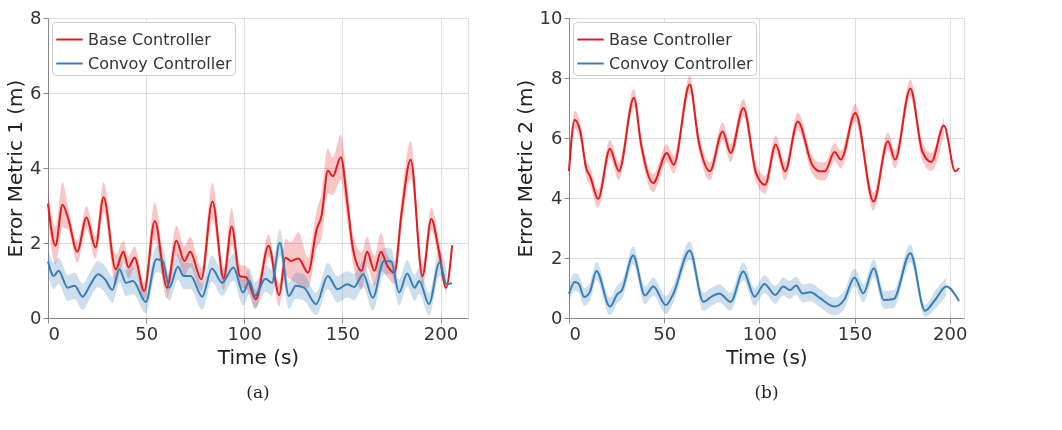  Describe the element at coordinates (524, 168) in the screenshot. I see `y-axis-title: Error Metric 2 (m)` at that location.